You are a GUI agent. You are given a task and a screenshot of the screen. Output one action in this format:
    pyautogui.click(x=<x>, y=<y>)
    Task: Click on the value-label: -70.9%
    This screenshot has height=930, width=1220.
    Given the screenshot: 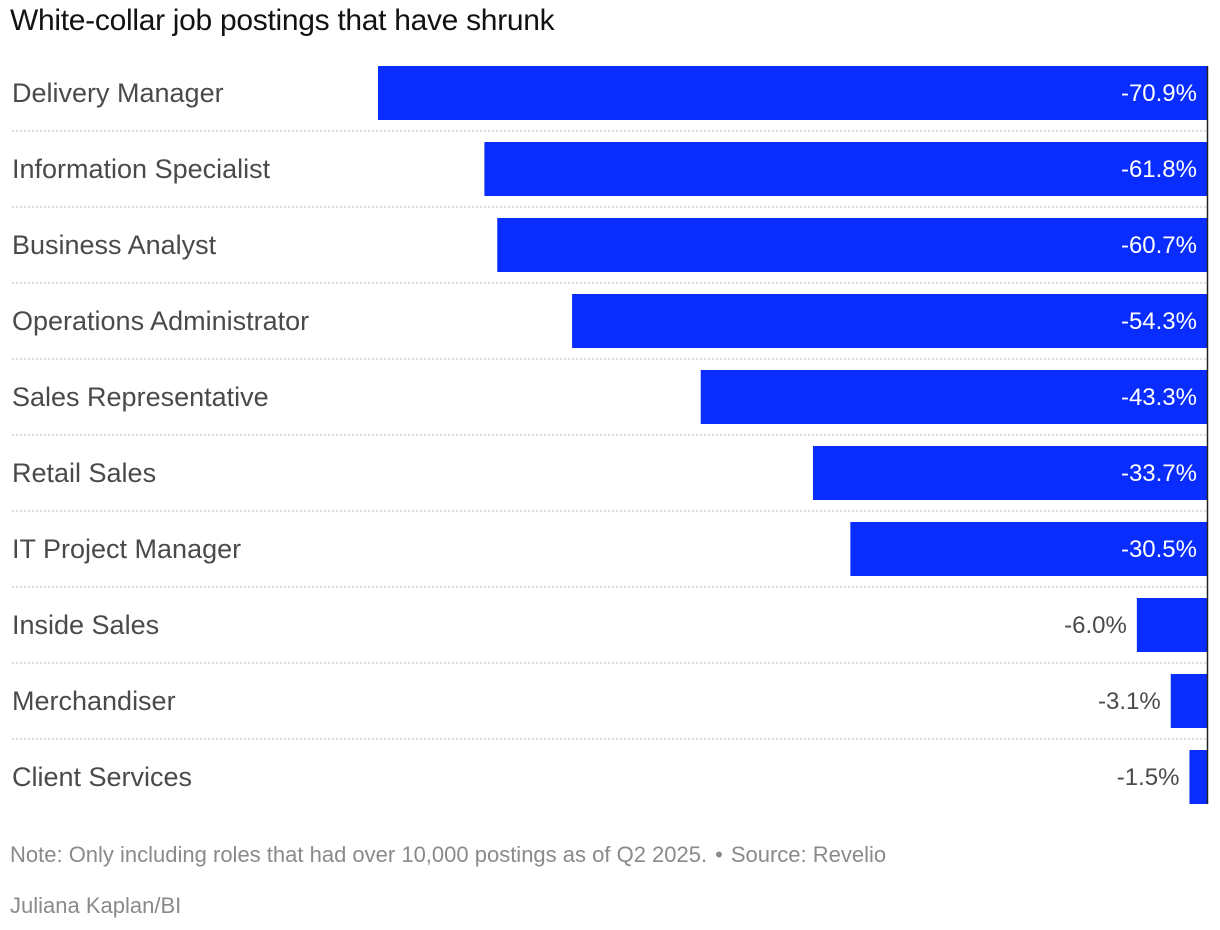 What is the action you would take?
    pyautogui.click(x=1159, y=93)
    